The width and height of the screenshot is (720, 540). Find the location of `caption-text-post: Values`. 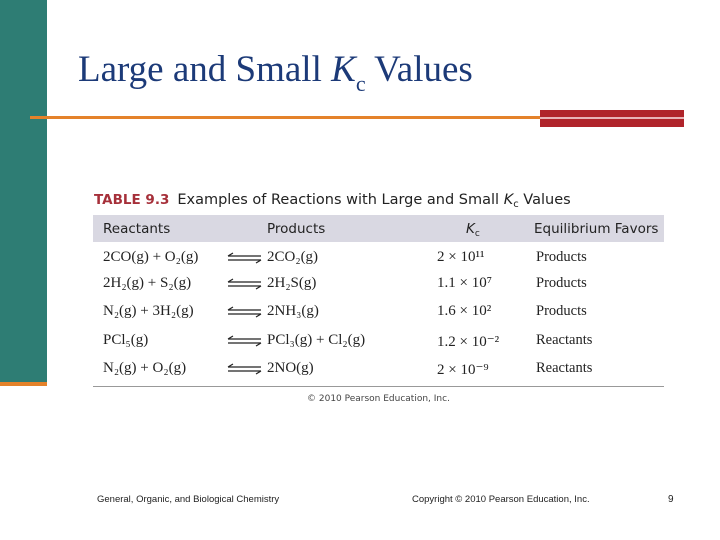

caption-text-post: Values is located at coordinates (544, 200).